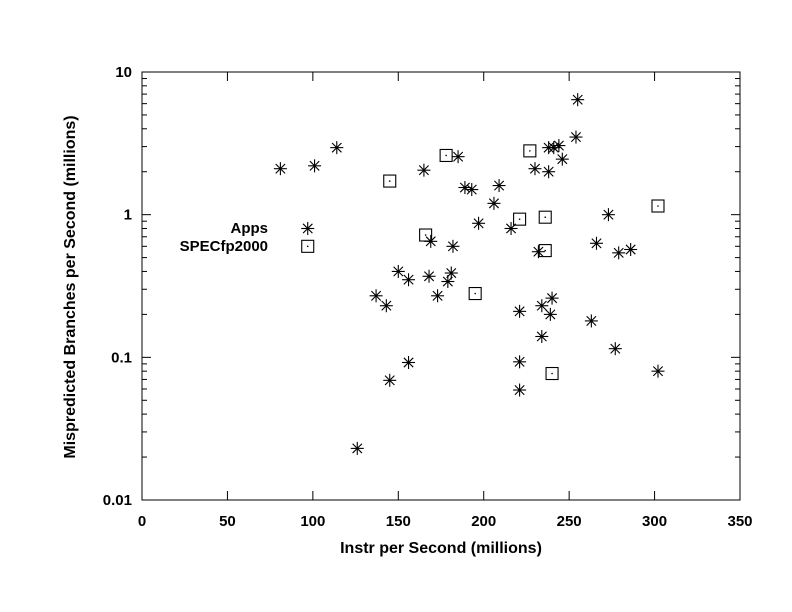 Image resolution: width=792 pixels, height=612 pixels. What do you see at coordinates (121, 357) in the screenshot?
I see `y-tick-label: 0.1` at bounding box center [121, 357].